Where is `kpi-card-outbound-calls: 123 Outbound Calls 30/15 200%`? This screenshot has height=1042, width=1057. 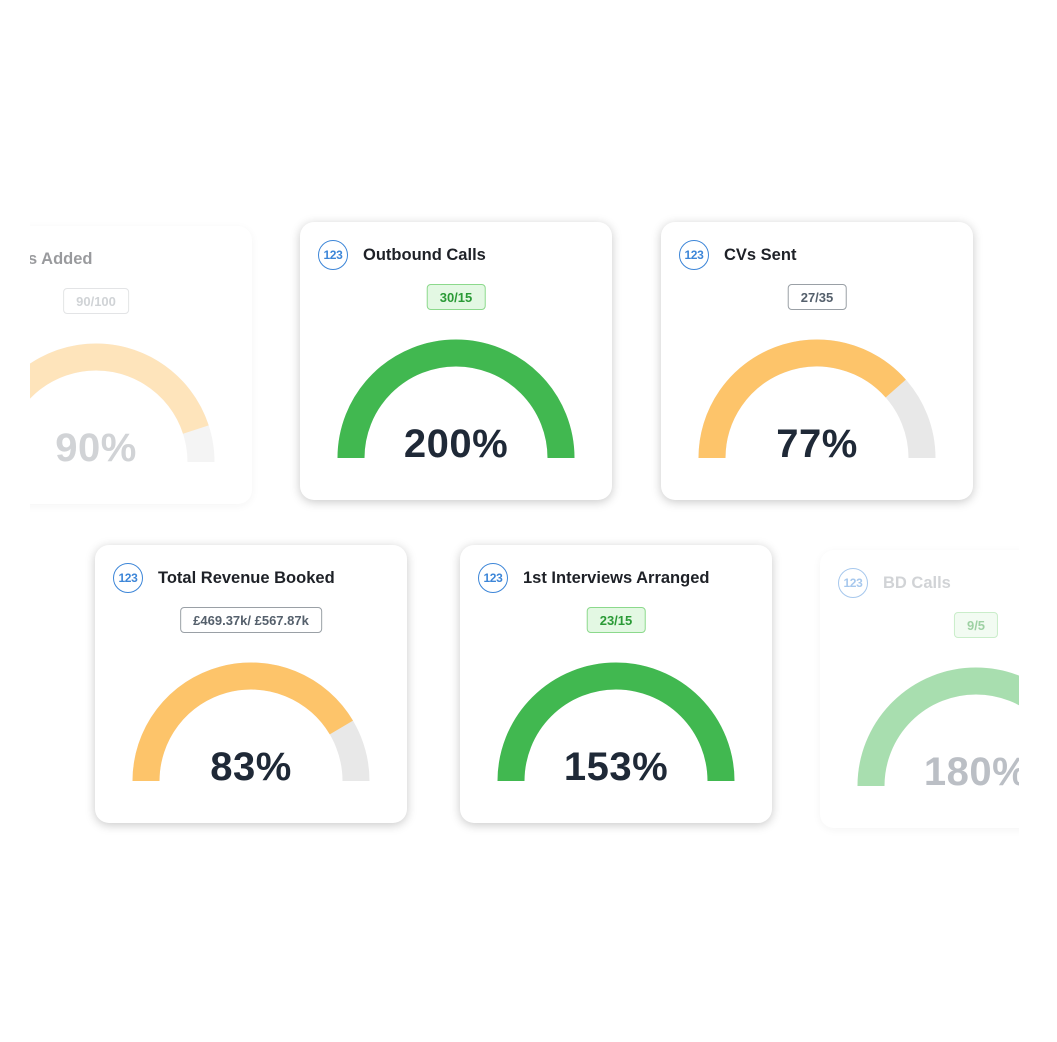
kpi-card-outbound-calls: 123 Outbound Calls 30/15 200% is located at coordinates (456, 361).